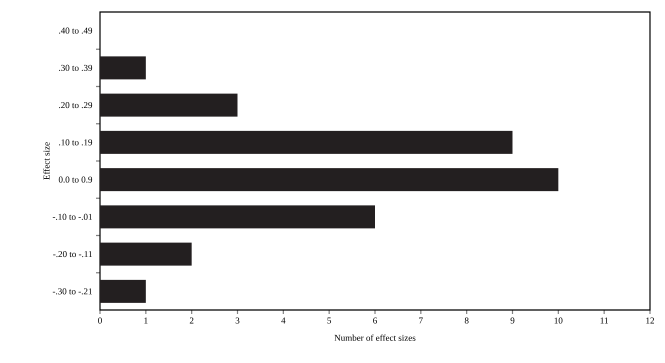  I want to click on x-tick-label: 2, so click(192, 321).